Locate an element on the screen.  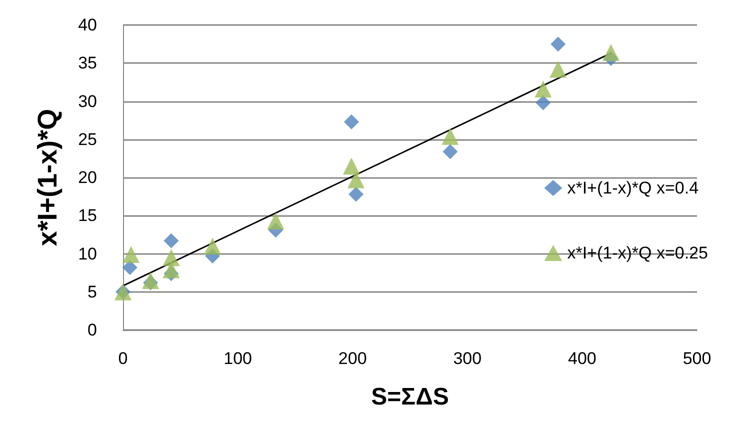
y-tick-label: 20 is located at coordinates (87, 177).